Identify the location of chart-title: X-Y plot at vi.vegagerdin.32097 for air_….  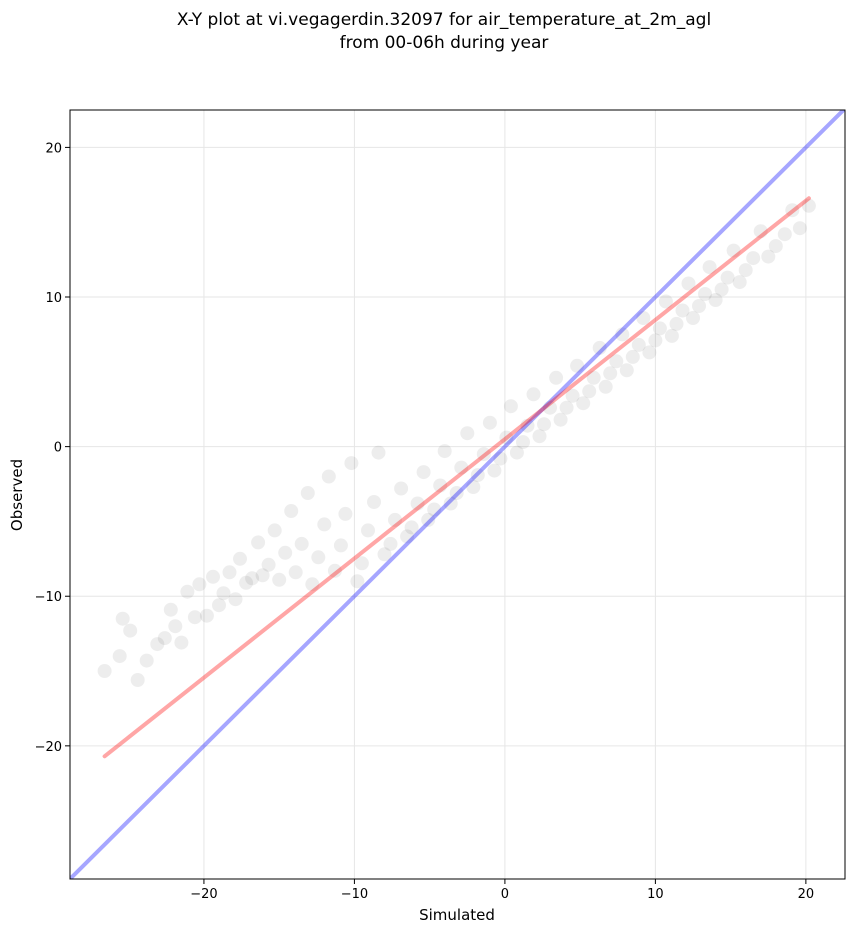
(444, 20).